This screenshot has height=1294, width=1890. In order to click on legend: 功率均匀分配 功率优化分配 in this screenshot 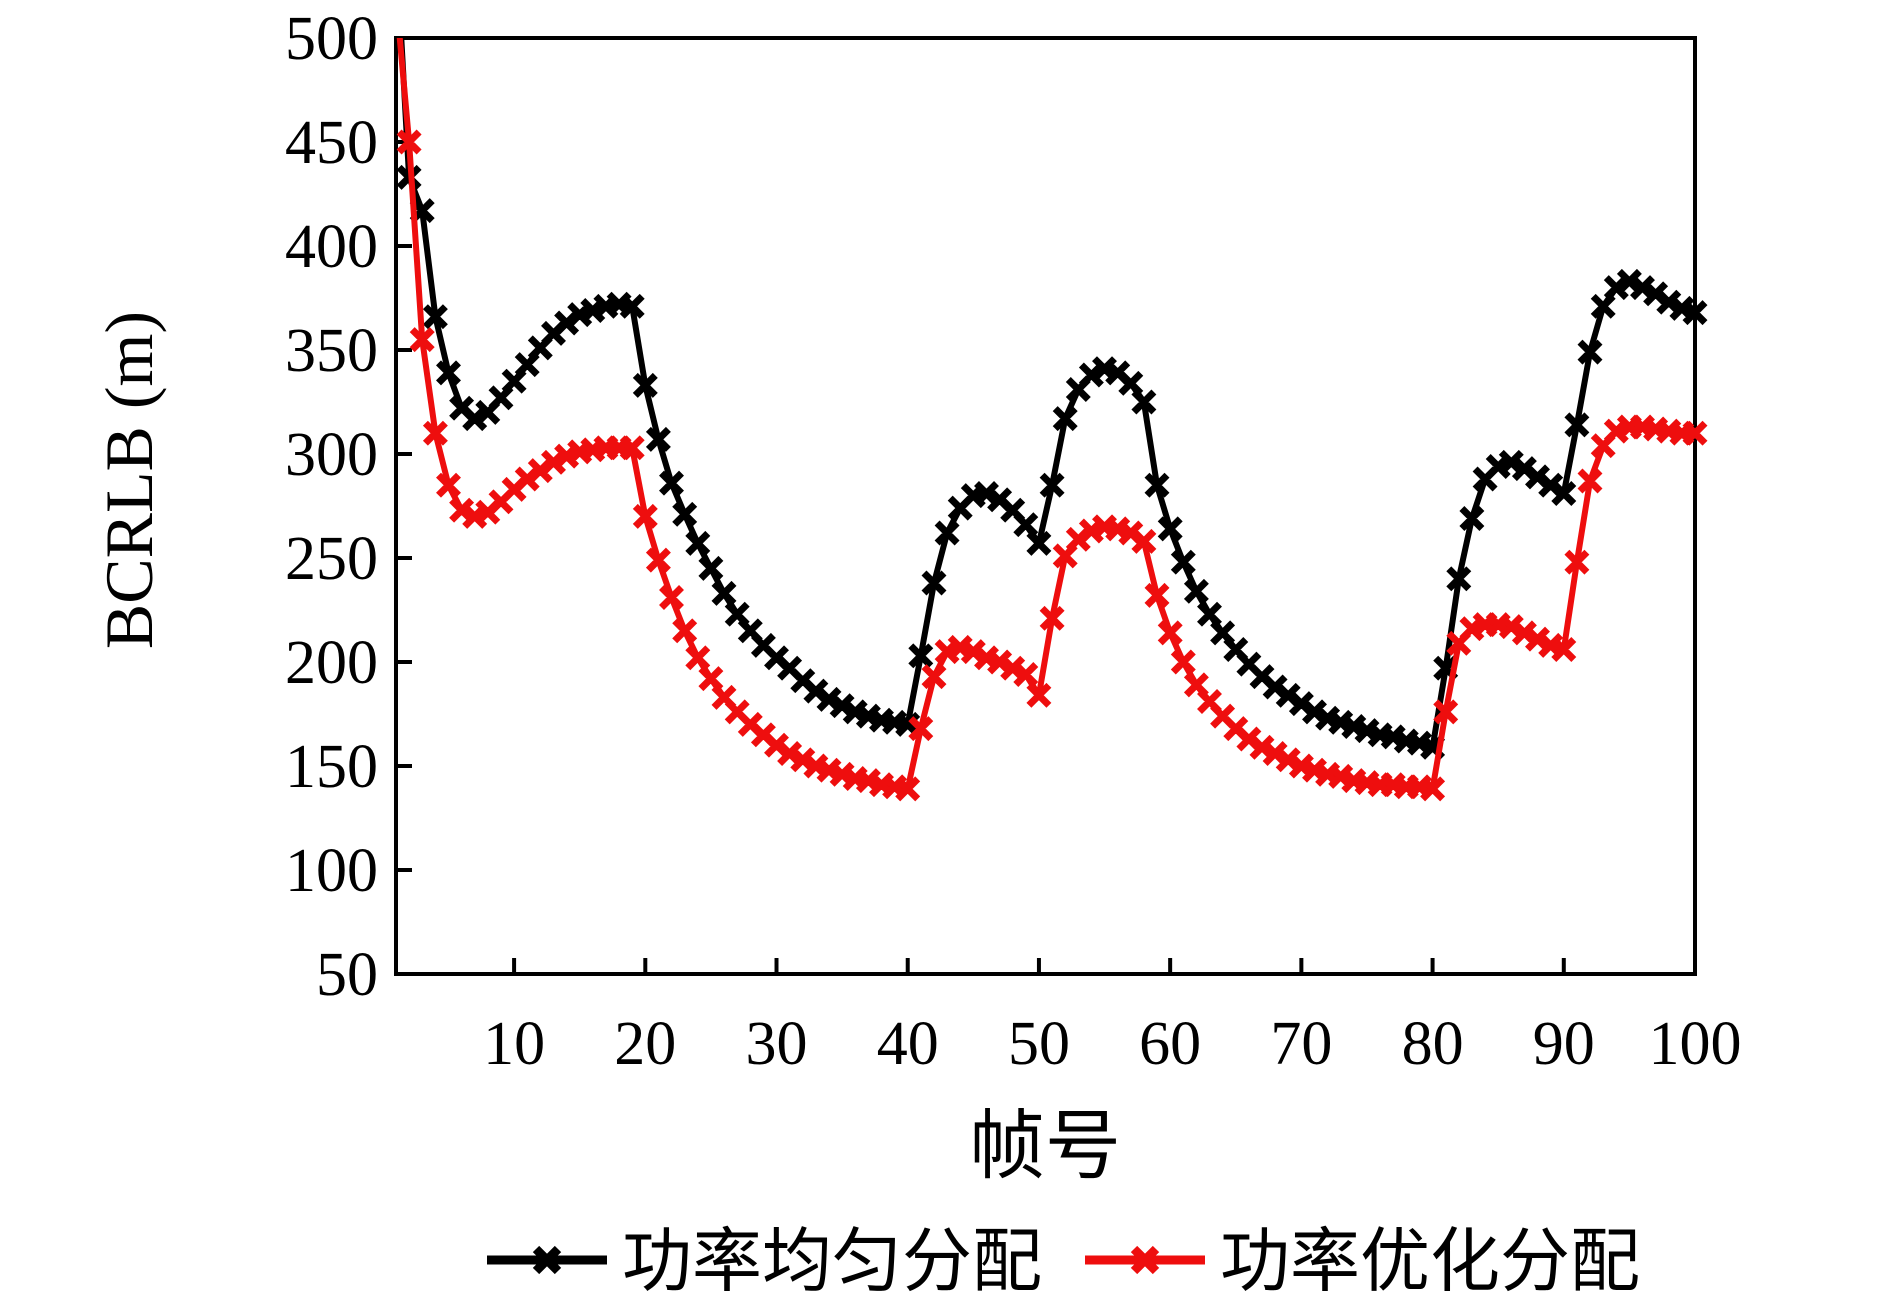, I will do `click(1063, 1259)`.